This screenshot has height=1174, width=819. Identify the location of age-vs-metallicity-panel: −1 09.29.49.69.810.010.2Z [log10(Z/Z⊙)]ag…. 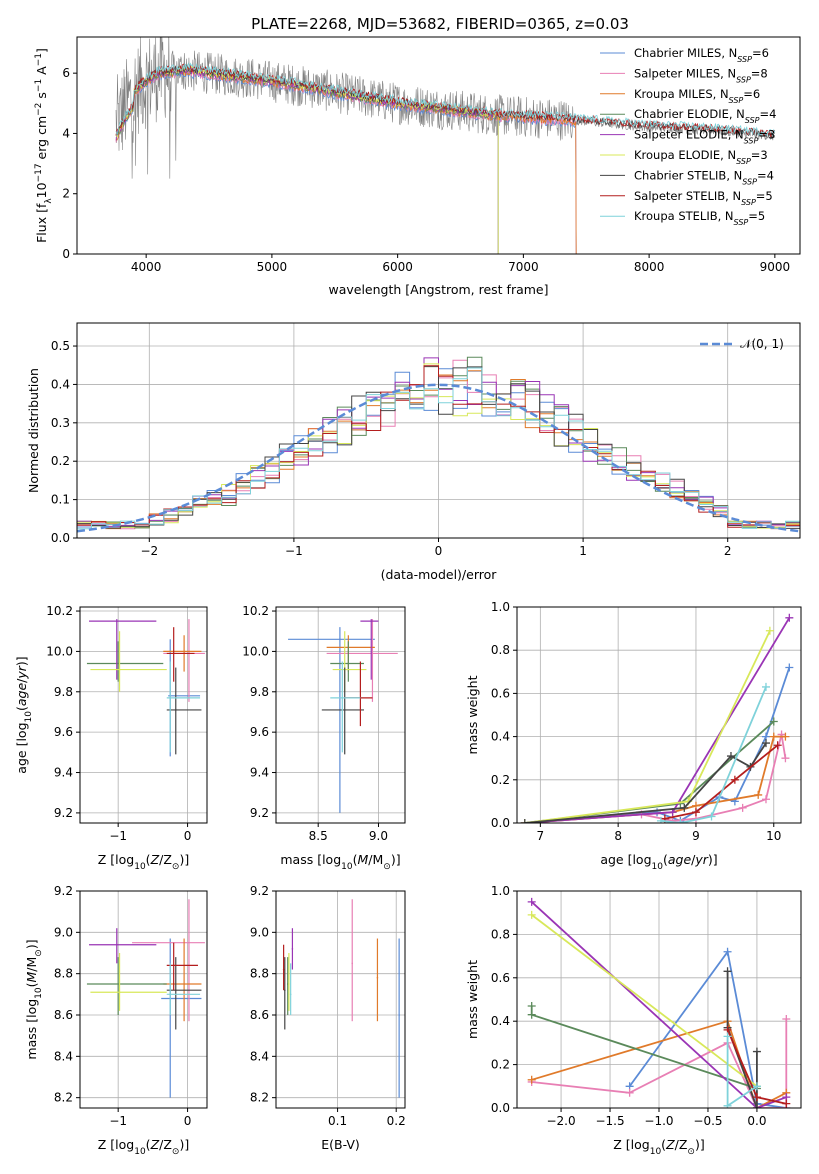
(111, 738).